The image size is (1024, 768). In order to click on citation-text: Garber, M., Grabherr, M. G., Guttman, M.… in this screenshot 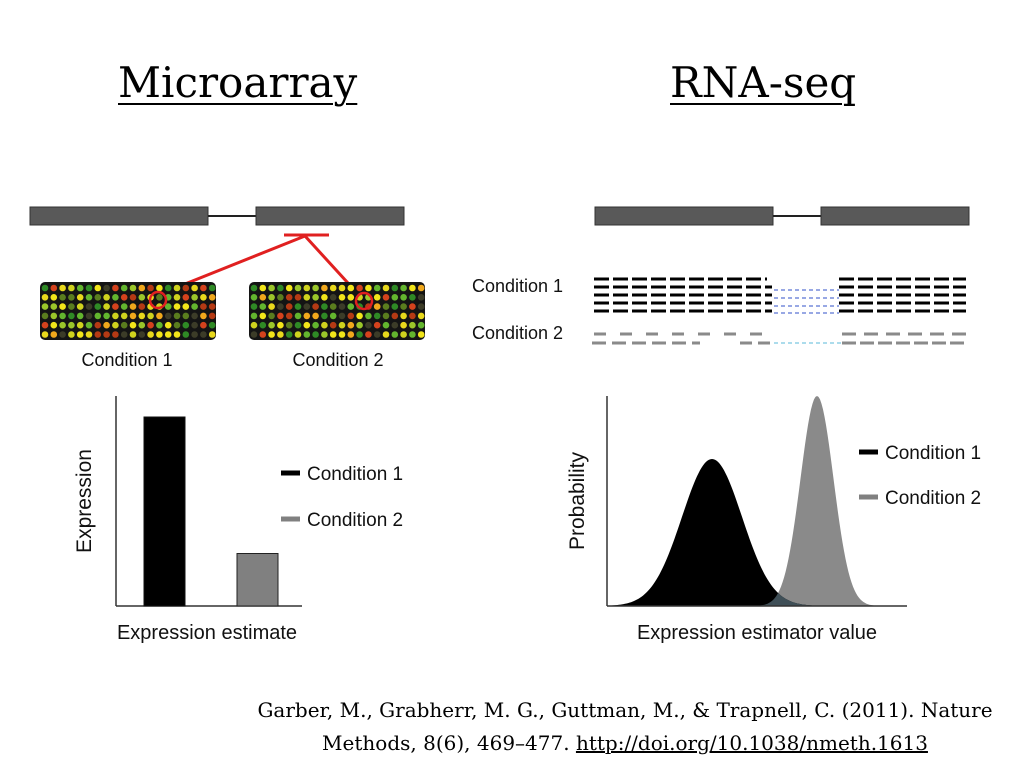, I will do `click(625, 726)`.